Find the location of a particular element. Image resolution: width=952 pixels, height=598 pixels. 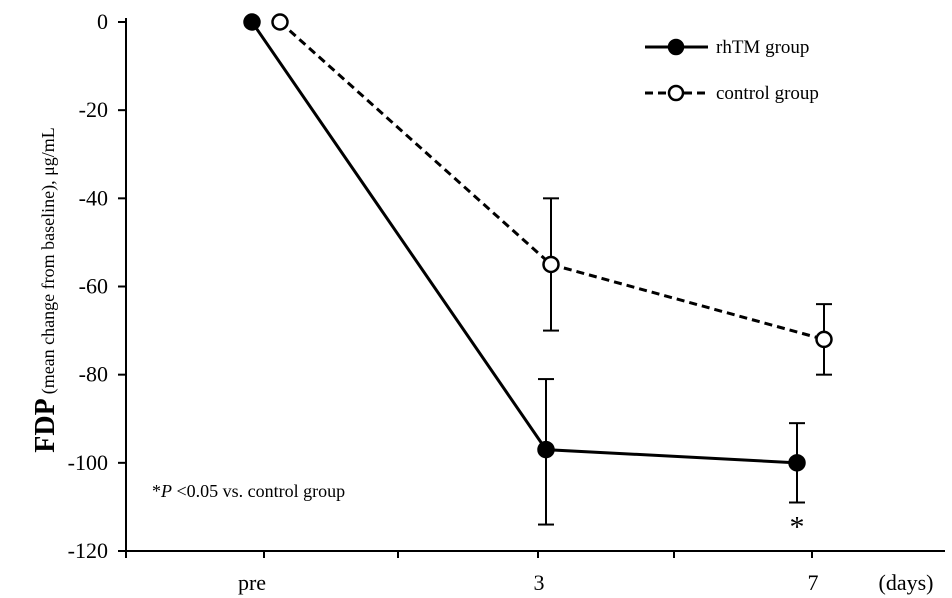

y-axis-label-main: FDP is located at coordinates (45, 425).